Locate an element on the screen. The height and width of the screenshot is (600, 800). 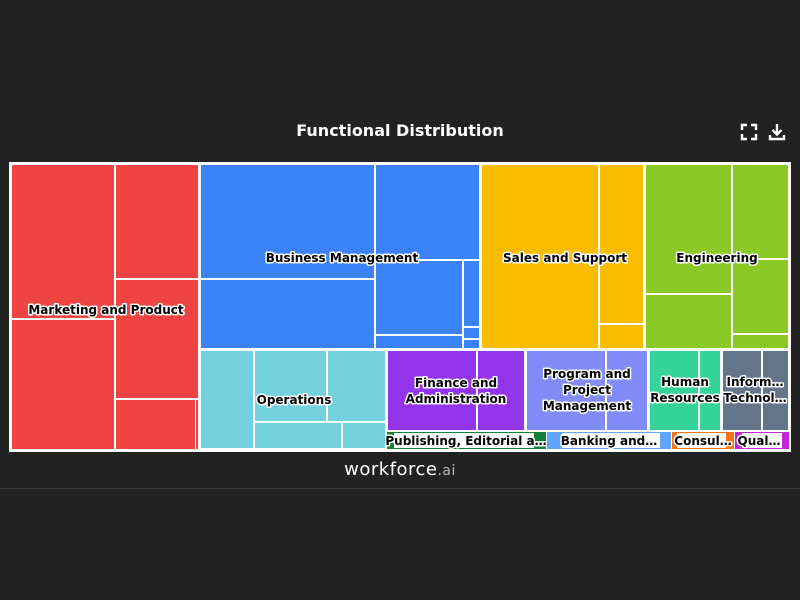
download-icon is located at coordinates (777, 132).